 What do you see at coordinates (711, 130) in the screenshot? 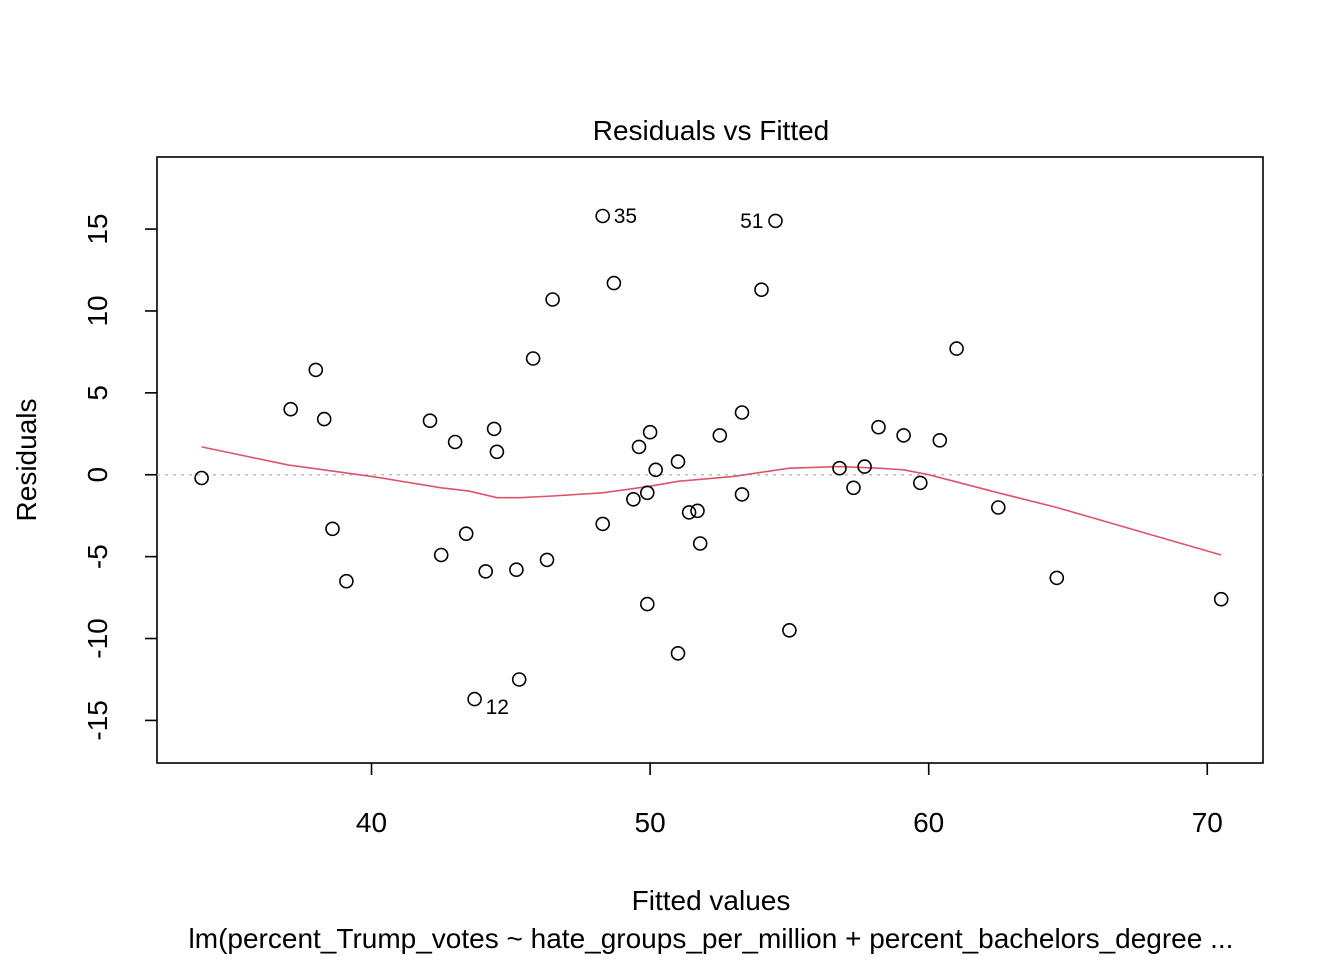
I see `chart-title: Residuals vs Fitted` at bounding box center [711, 130].